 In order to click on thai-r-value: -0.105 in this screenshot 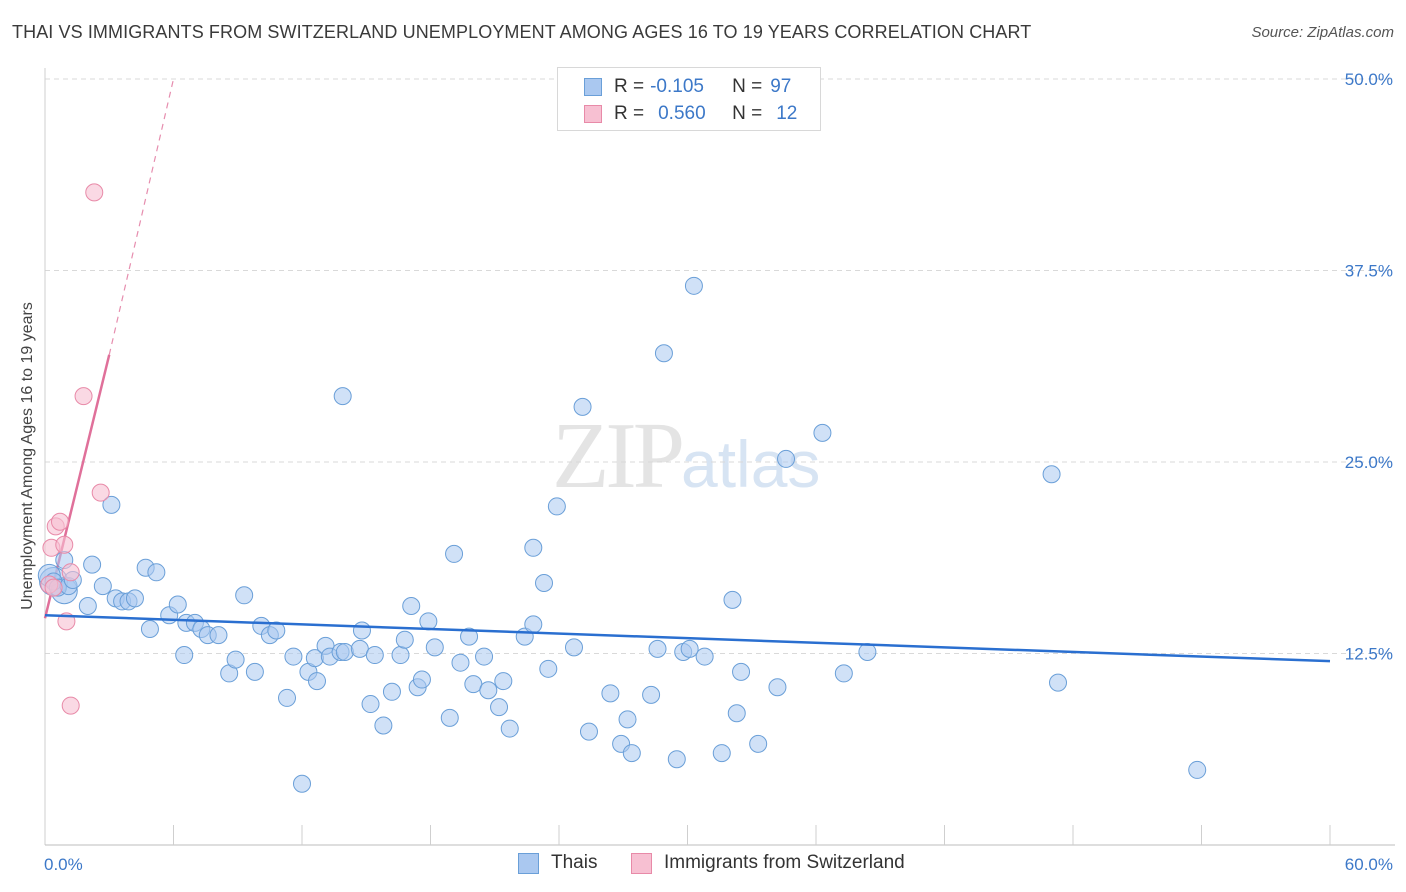, I will do `click(677, 86)`.